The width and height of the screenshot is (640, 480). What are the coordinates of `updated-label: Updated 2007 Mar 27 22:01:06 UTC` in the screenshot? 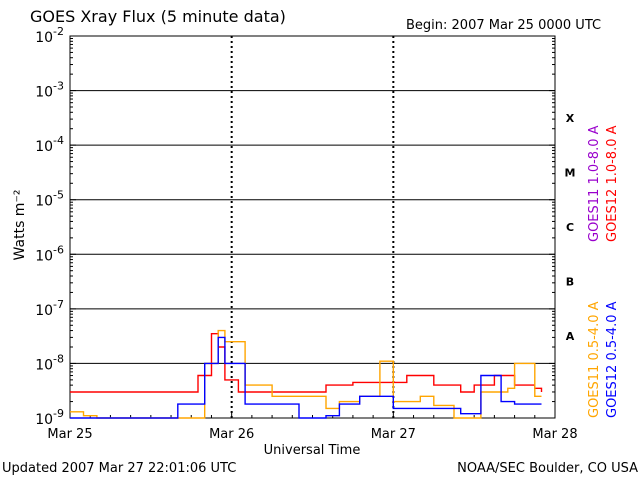 It's located at (119, 468).